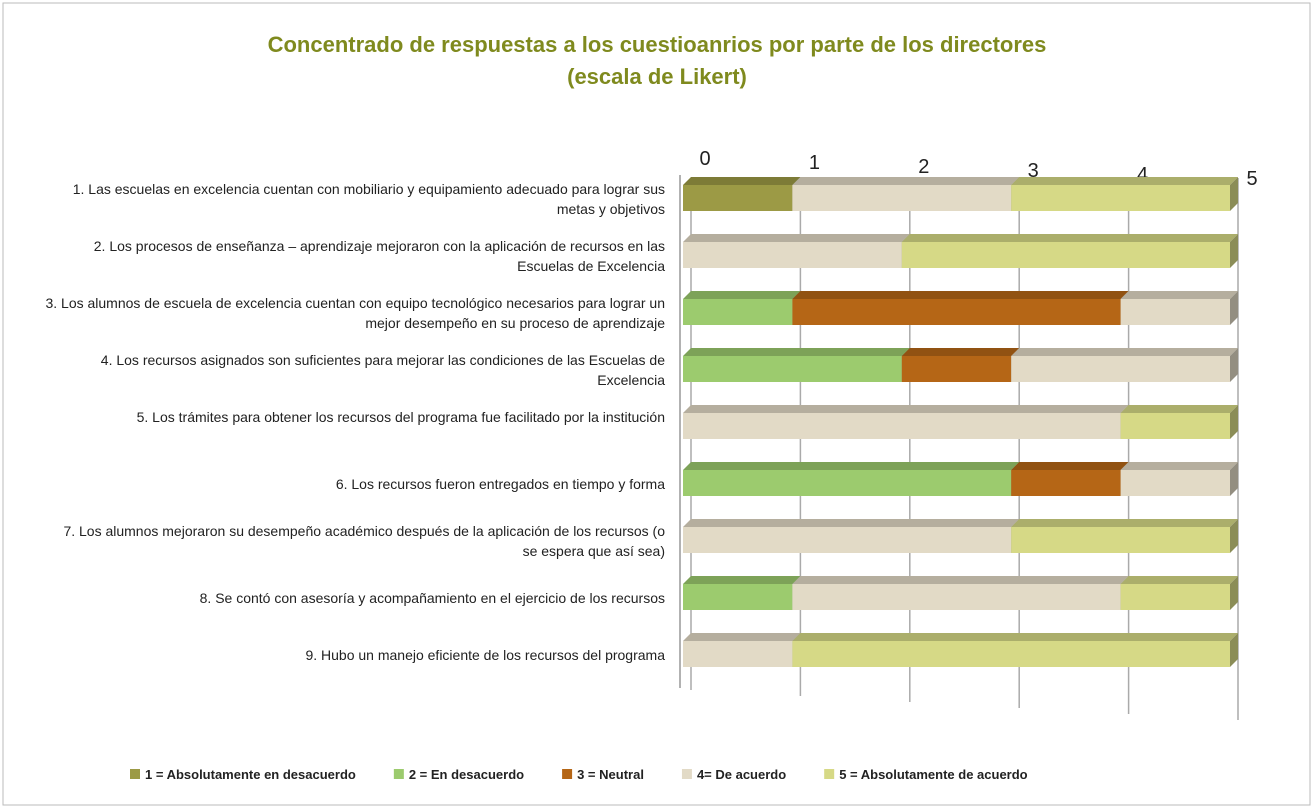 This screenshot has height=809, width=1315. What do you see at coordinates (1251, 179) in the screenshot?
I see `x-tick-label: 5` at bounding box center [1251, 179].